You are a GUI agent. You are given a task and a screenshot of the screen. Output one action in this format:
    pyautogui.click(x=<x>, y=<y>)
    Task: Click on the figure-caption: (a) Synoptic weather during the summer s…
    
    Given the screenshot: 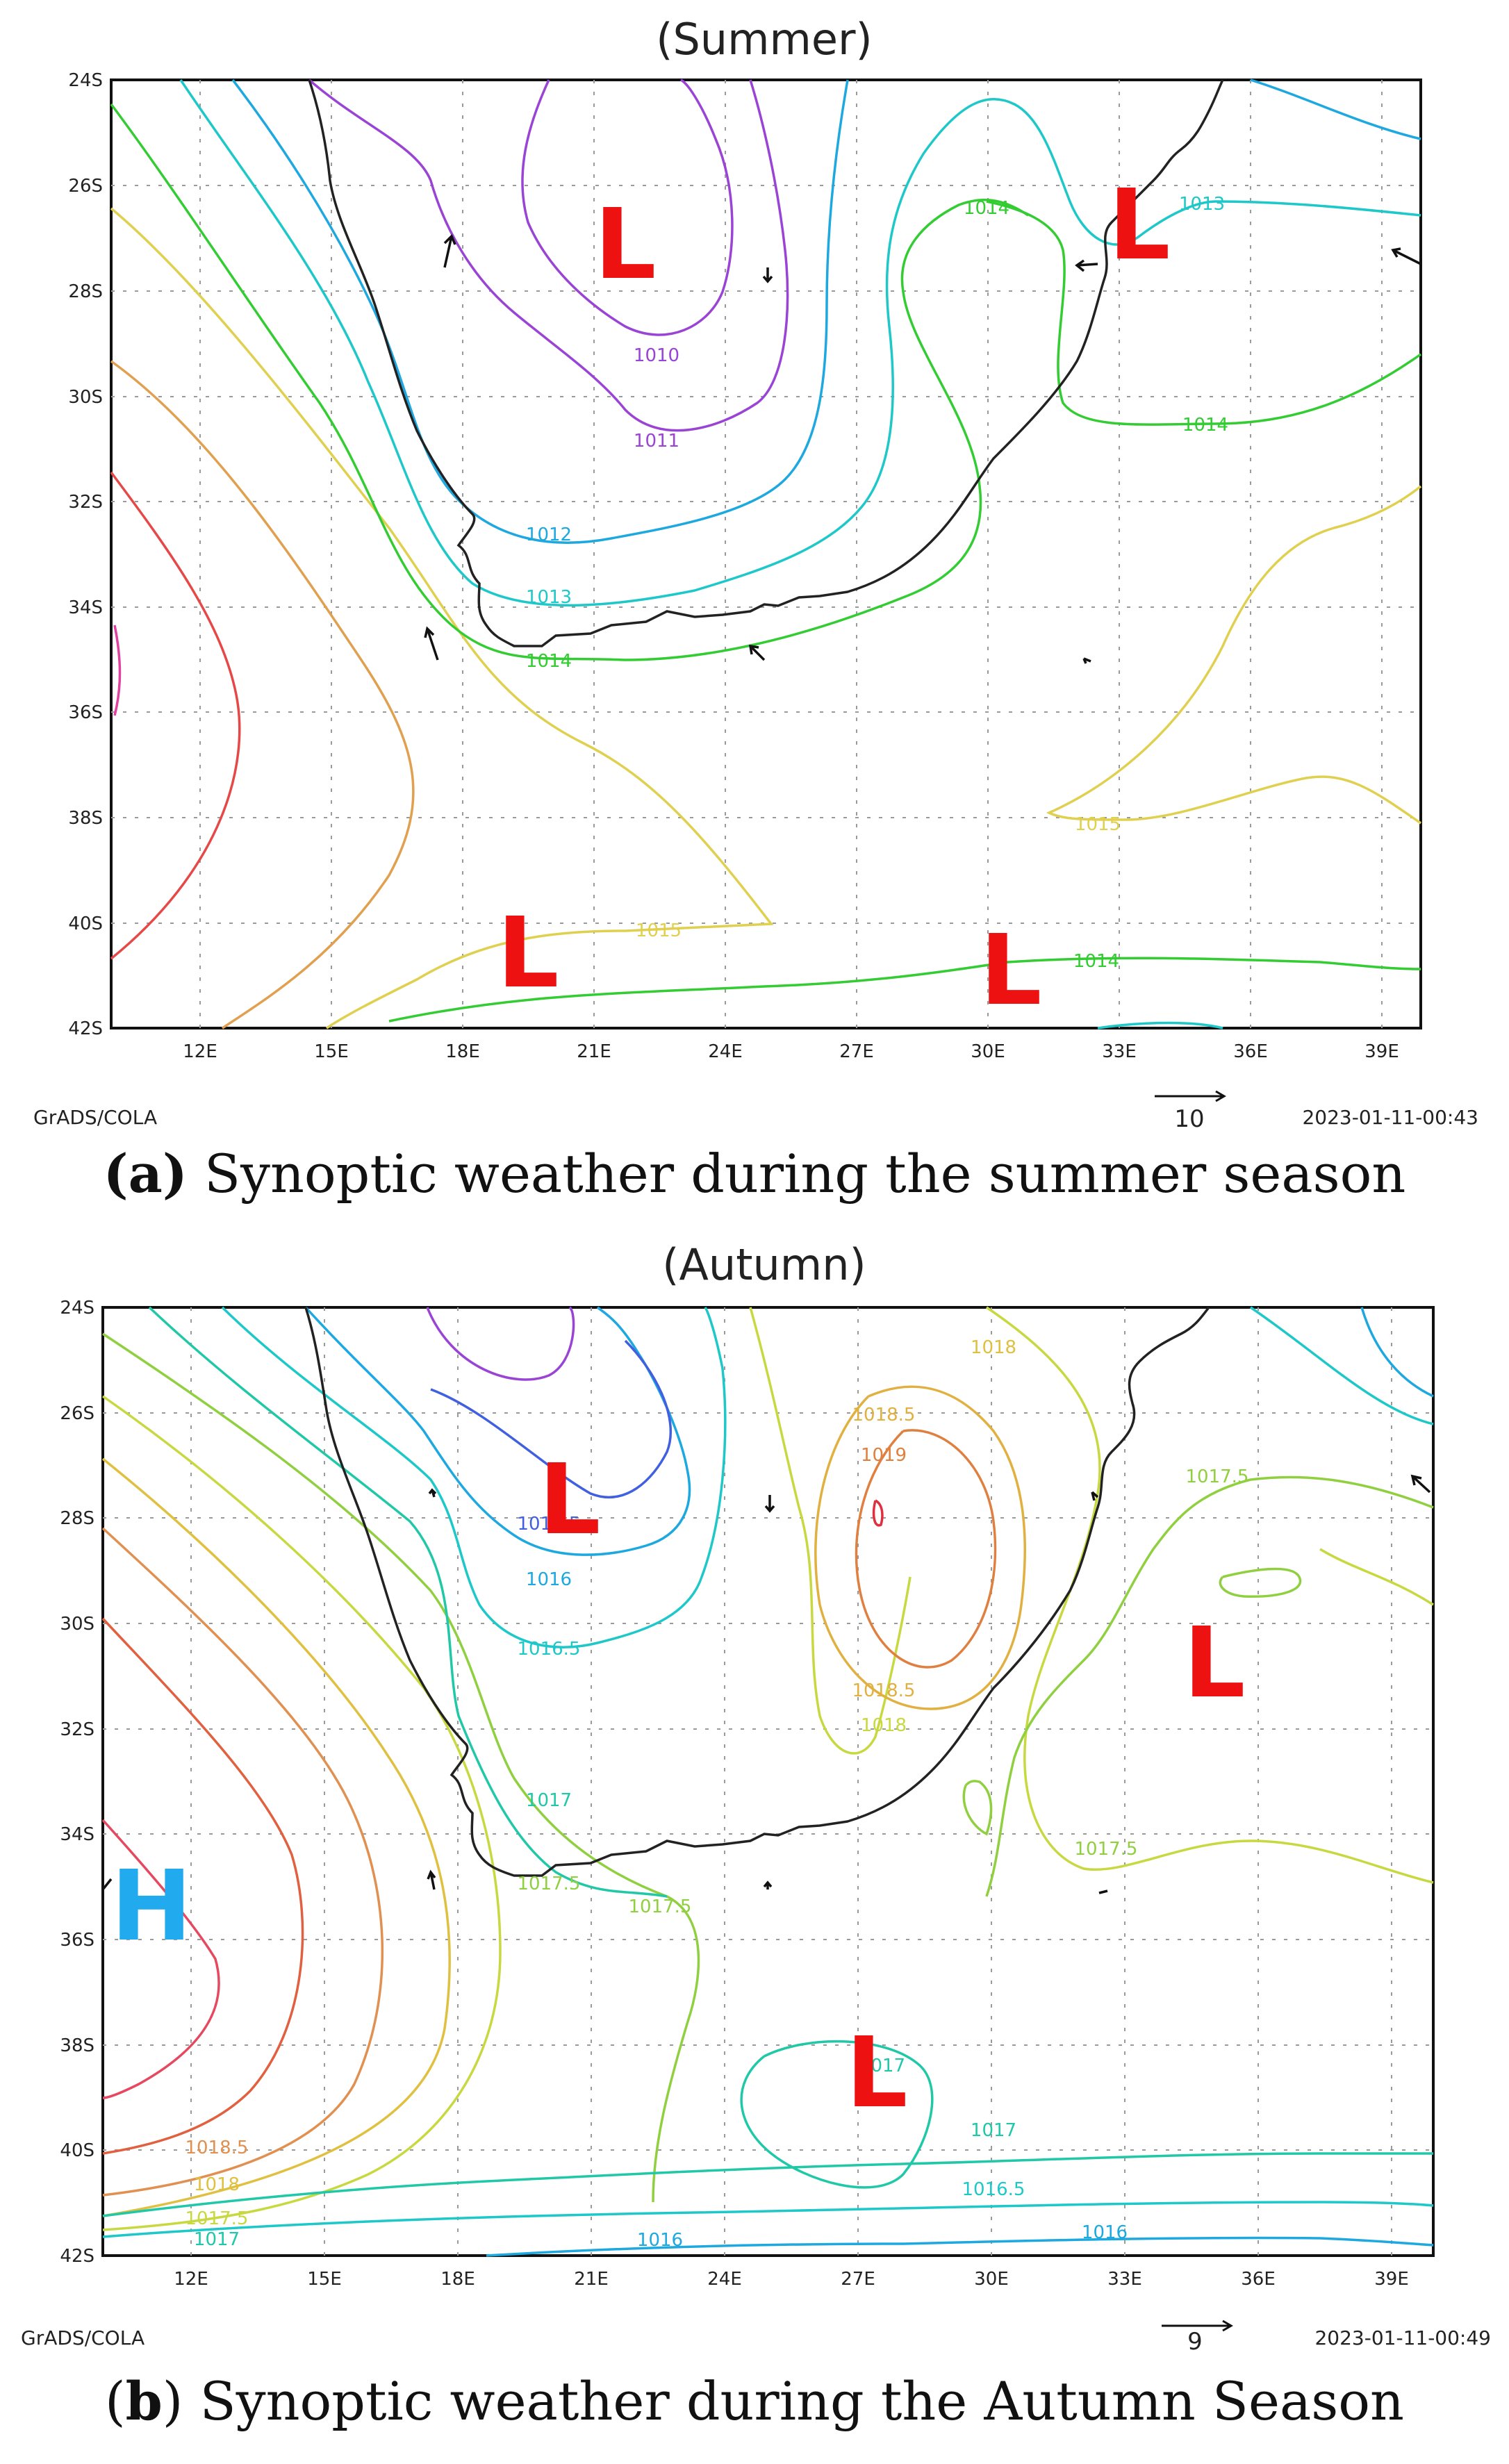 What is the action you would take?
    pyautogui.click(x=754, y=1174)
    